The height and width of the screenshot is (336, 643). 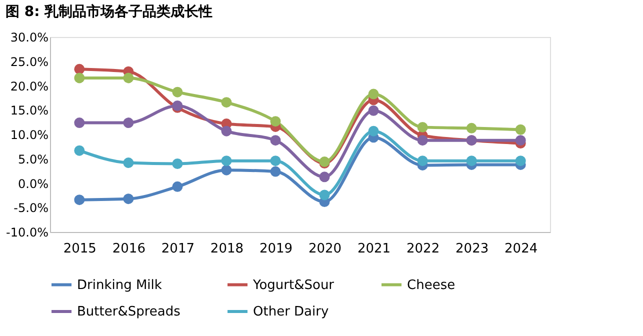 I want to click on y-tick-label: 20.0%, so click(x=29, y=86).